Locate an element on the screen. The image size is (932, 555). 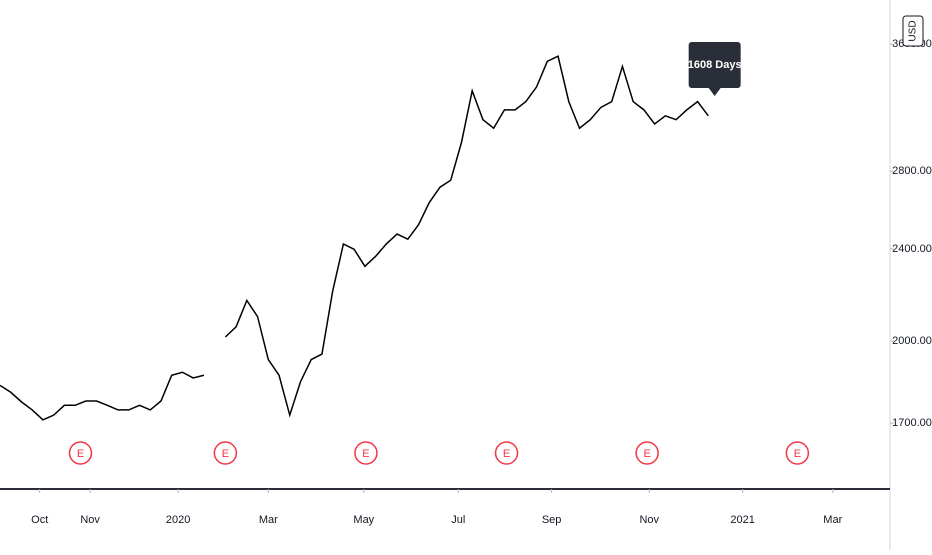
currency-badge-box is located at coordinates (913, 31).